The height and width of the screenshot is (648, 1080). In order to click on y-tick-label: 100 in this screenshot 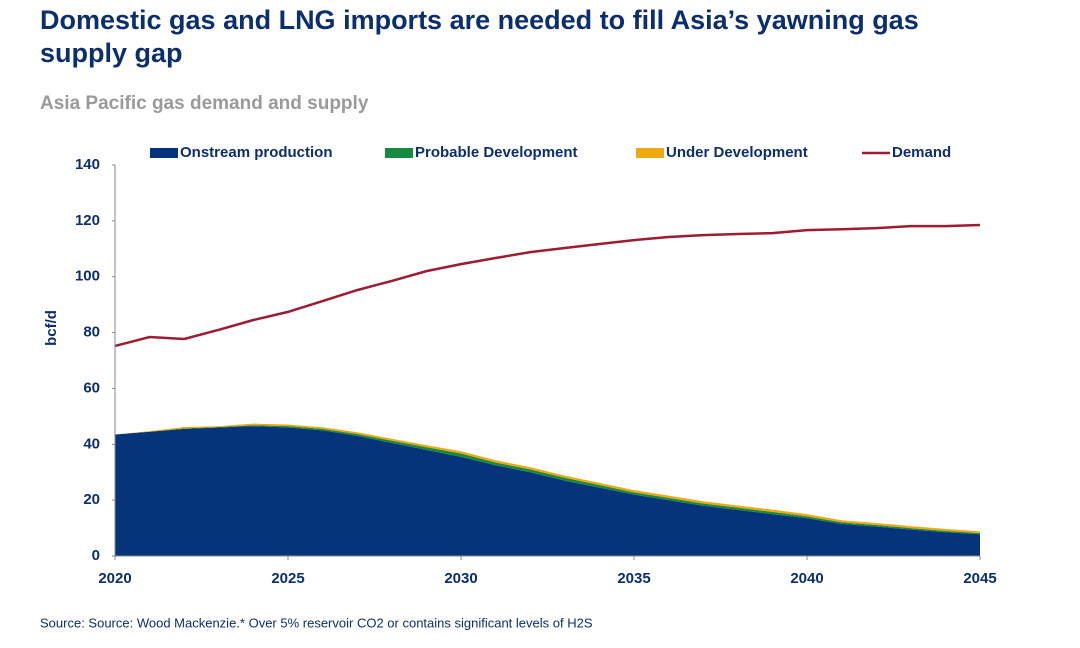, I will do `click(87, 276)`.